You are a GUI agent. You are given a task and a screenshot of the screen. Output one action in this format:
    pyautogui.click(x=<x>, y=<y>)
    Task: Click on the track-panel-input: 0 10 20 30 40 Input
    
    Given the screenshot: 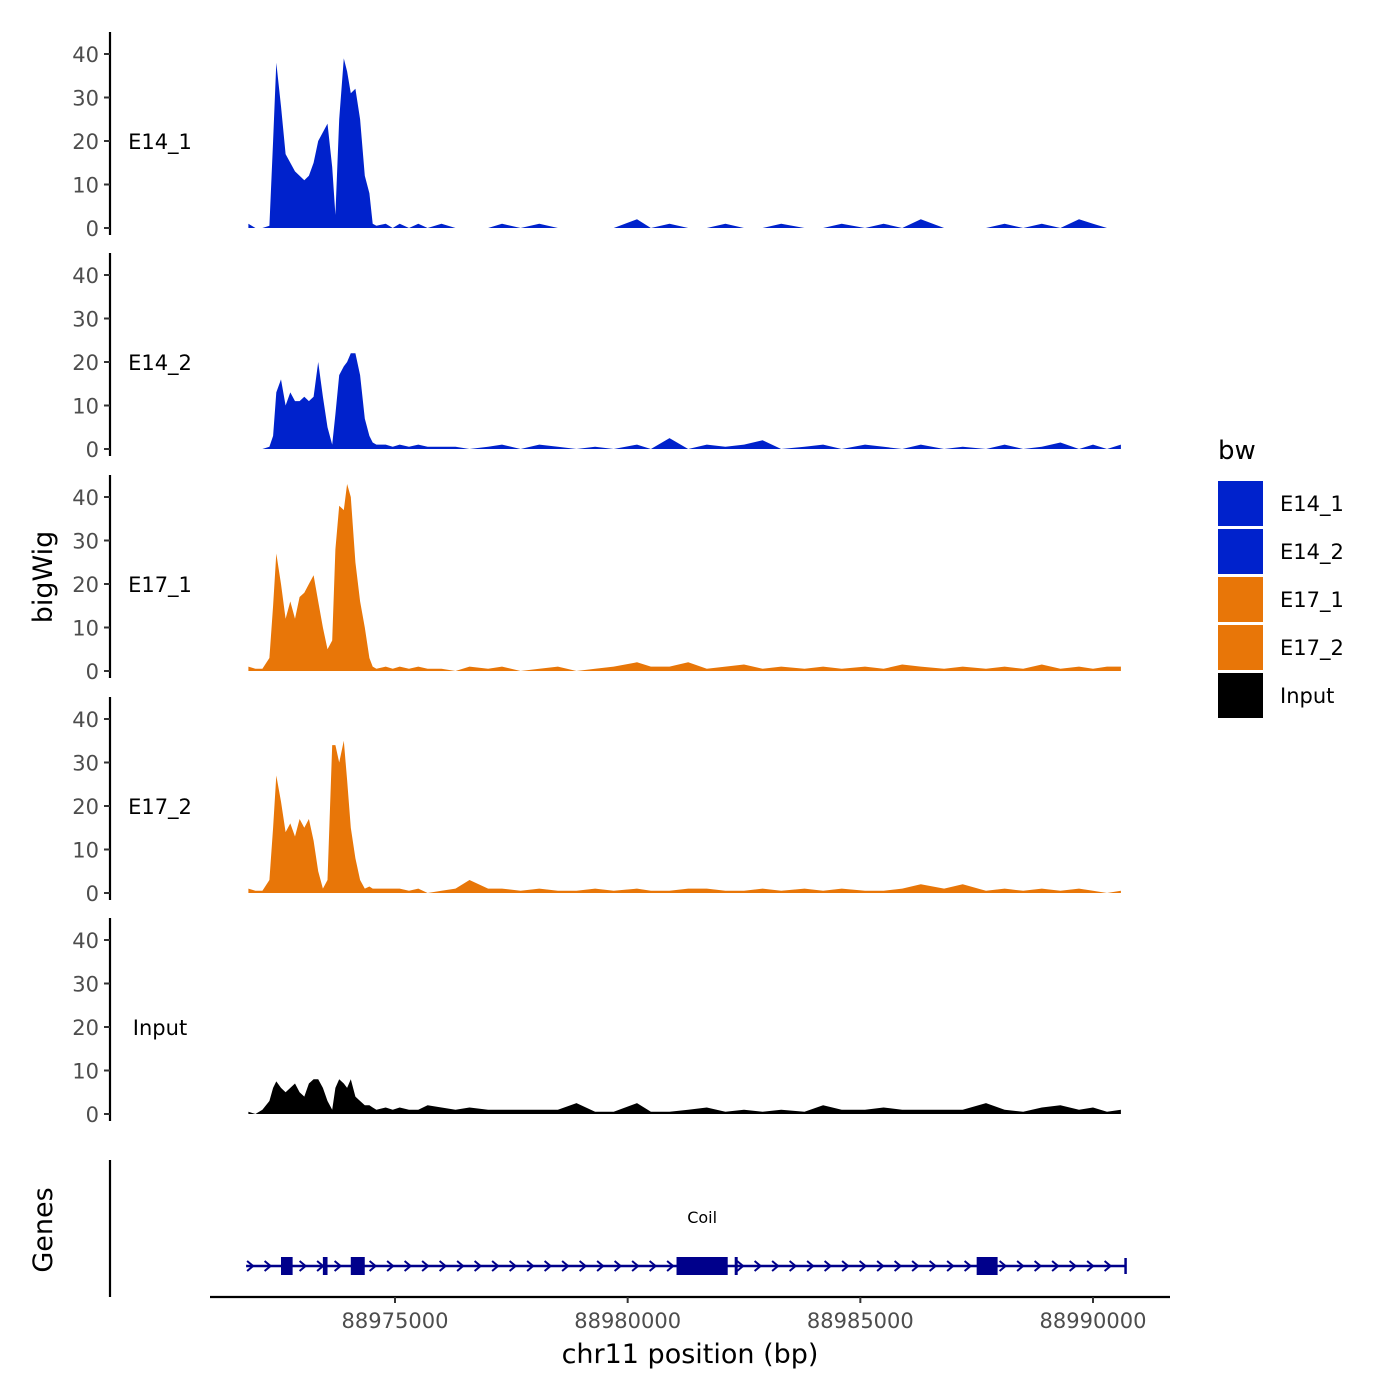 What is the action you would take?
    pyautogui.click(x=596, y=1022)
    